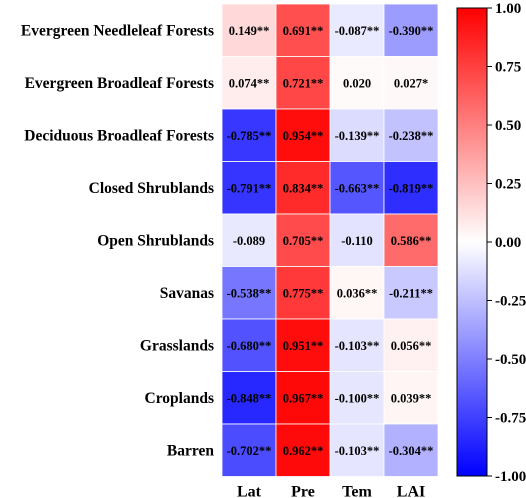 The width and height of the screenshot is (526, 498). I want to click on cell-value-label: 0.691**, so click(303, 31).